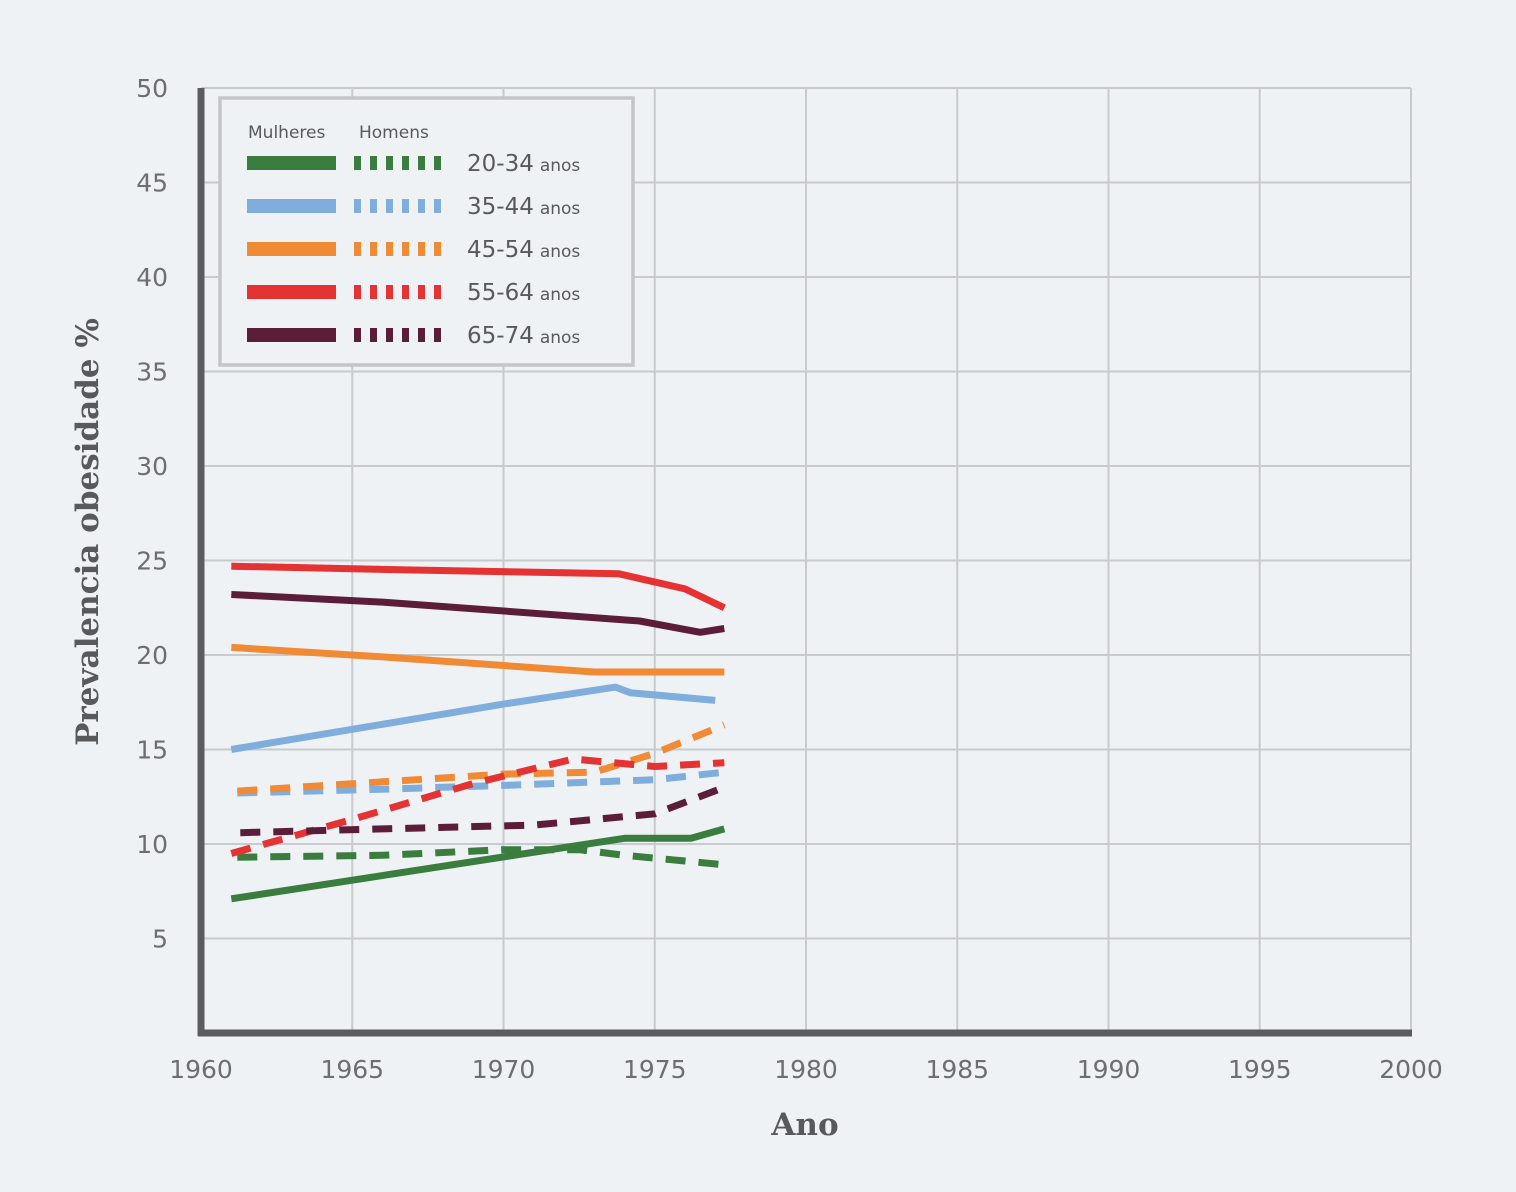  I want to click on y-tick-label: 40, so click(152, 277).